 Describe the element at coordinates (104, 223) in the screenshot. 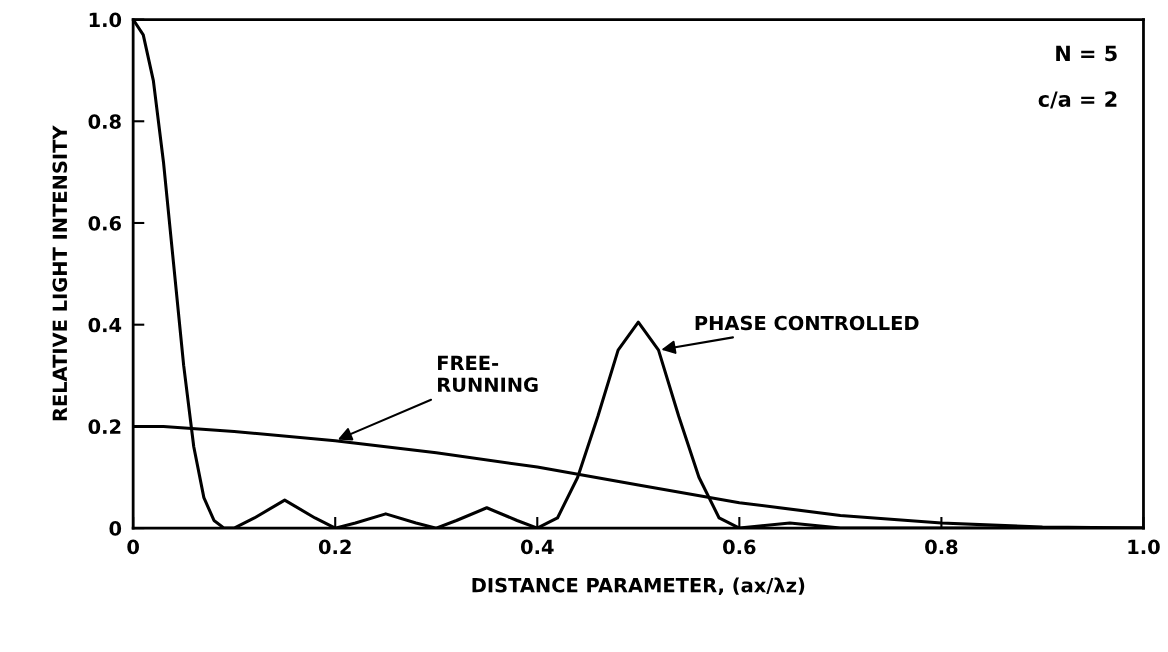

I see `y-tick-label: 0.6` at that location.